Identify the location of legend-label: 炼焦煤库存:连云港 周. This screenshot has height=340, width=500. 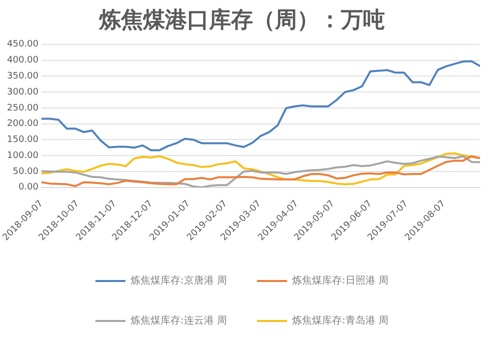
(179, 320).